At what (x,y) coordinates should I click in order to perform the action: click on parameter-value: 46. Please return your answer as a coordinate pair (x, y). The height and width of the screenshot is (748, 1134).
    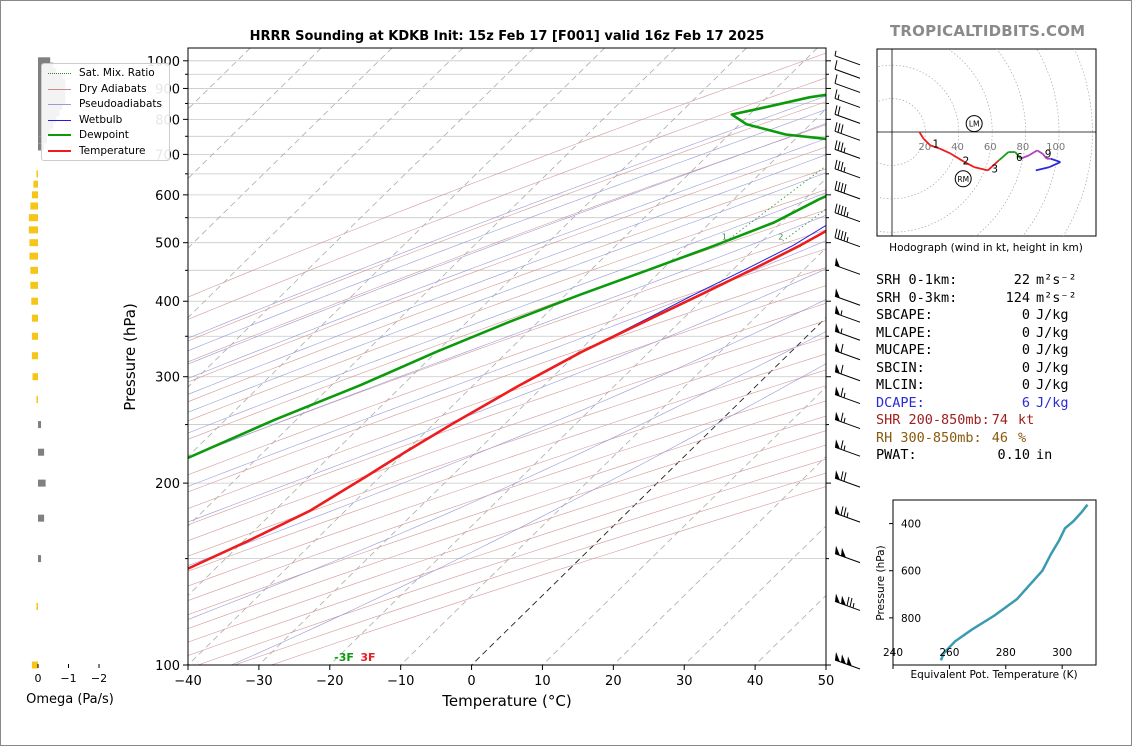
    Looking at the image, I should click on (999, 437).